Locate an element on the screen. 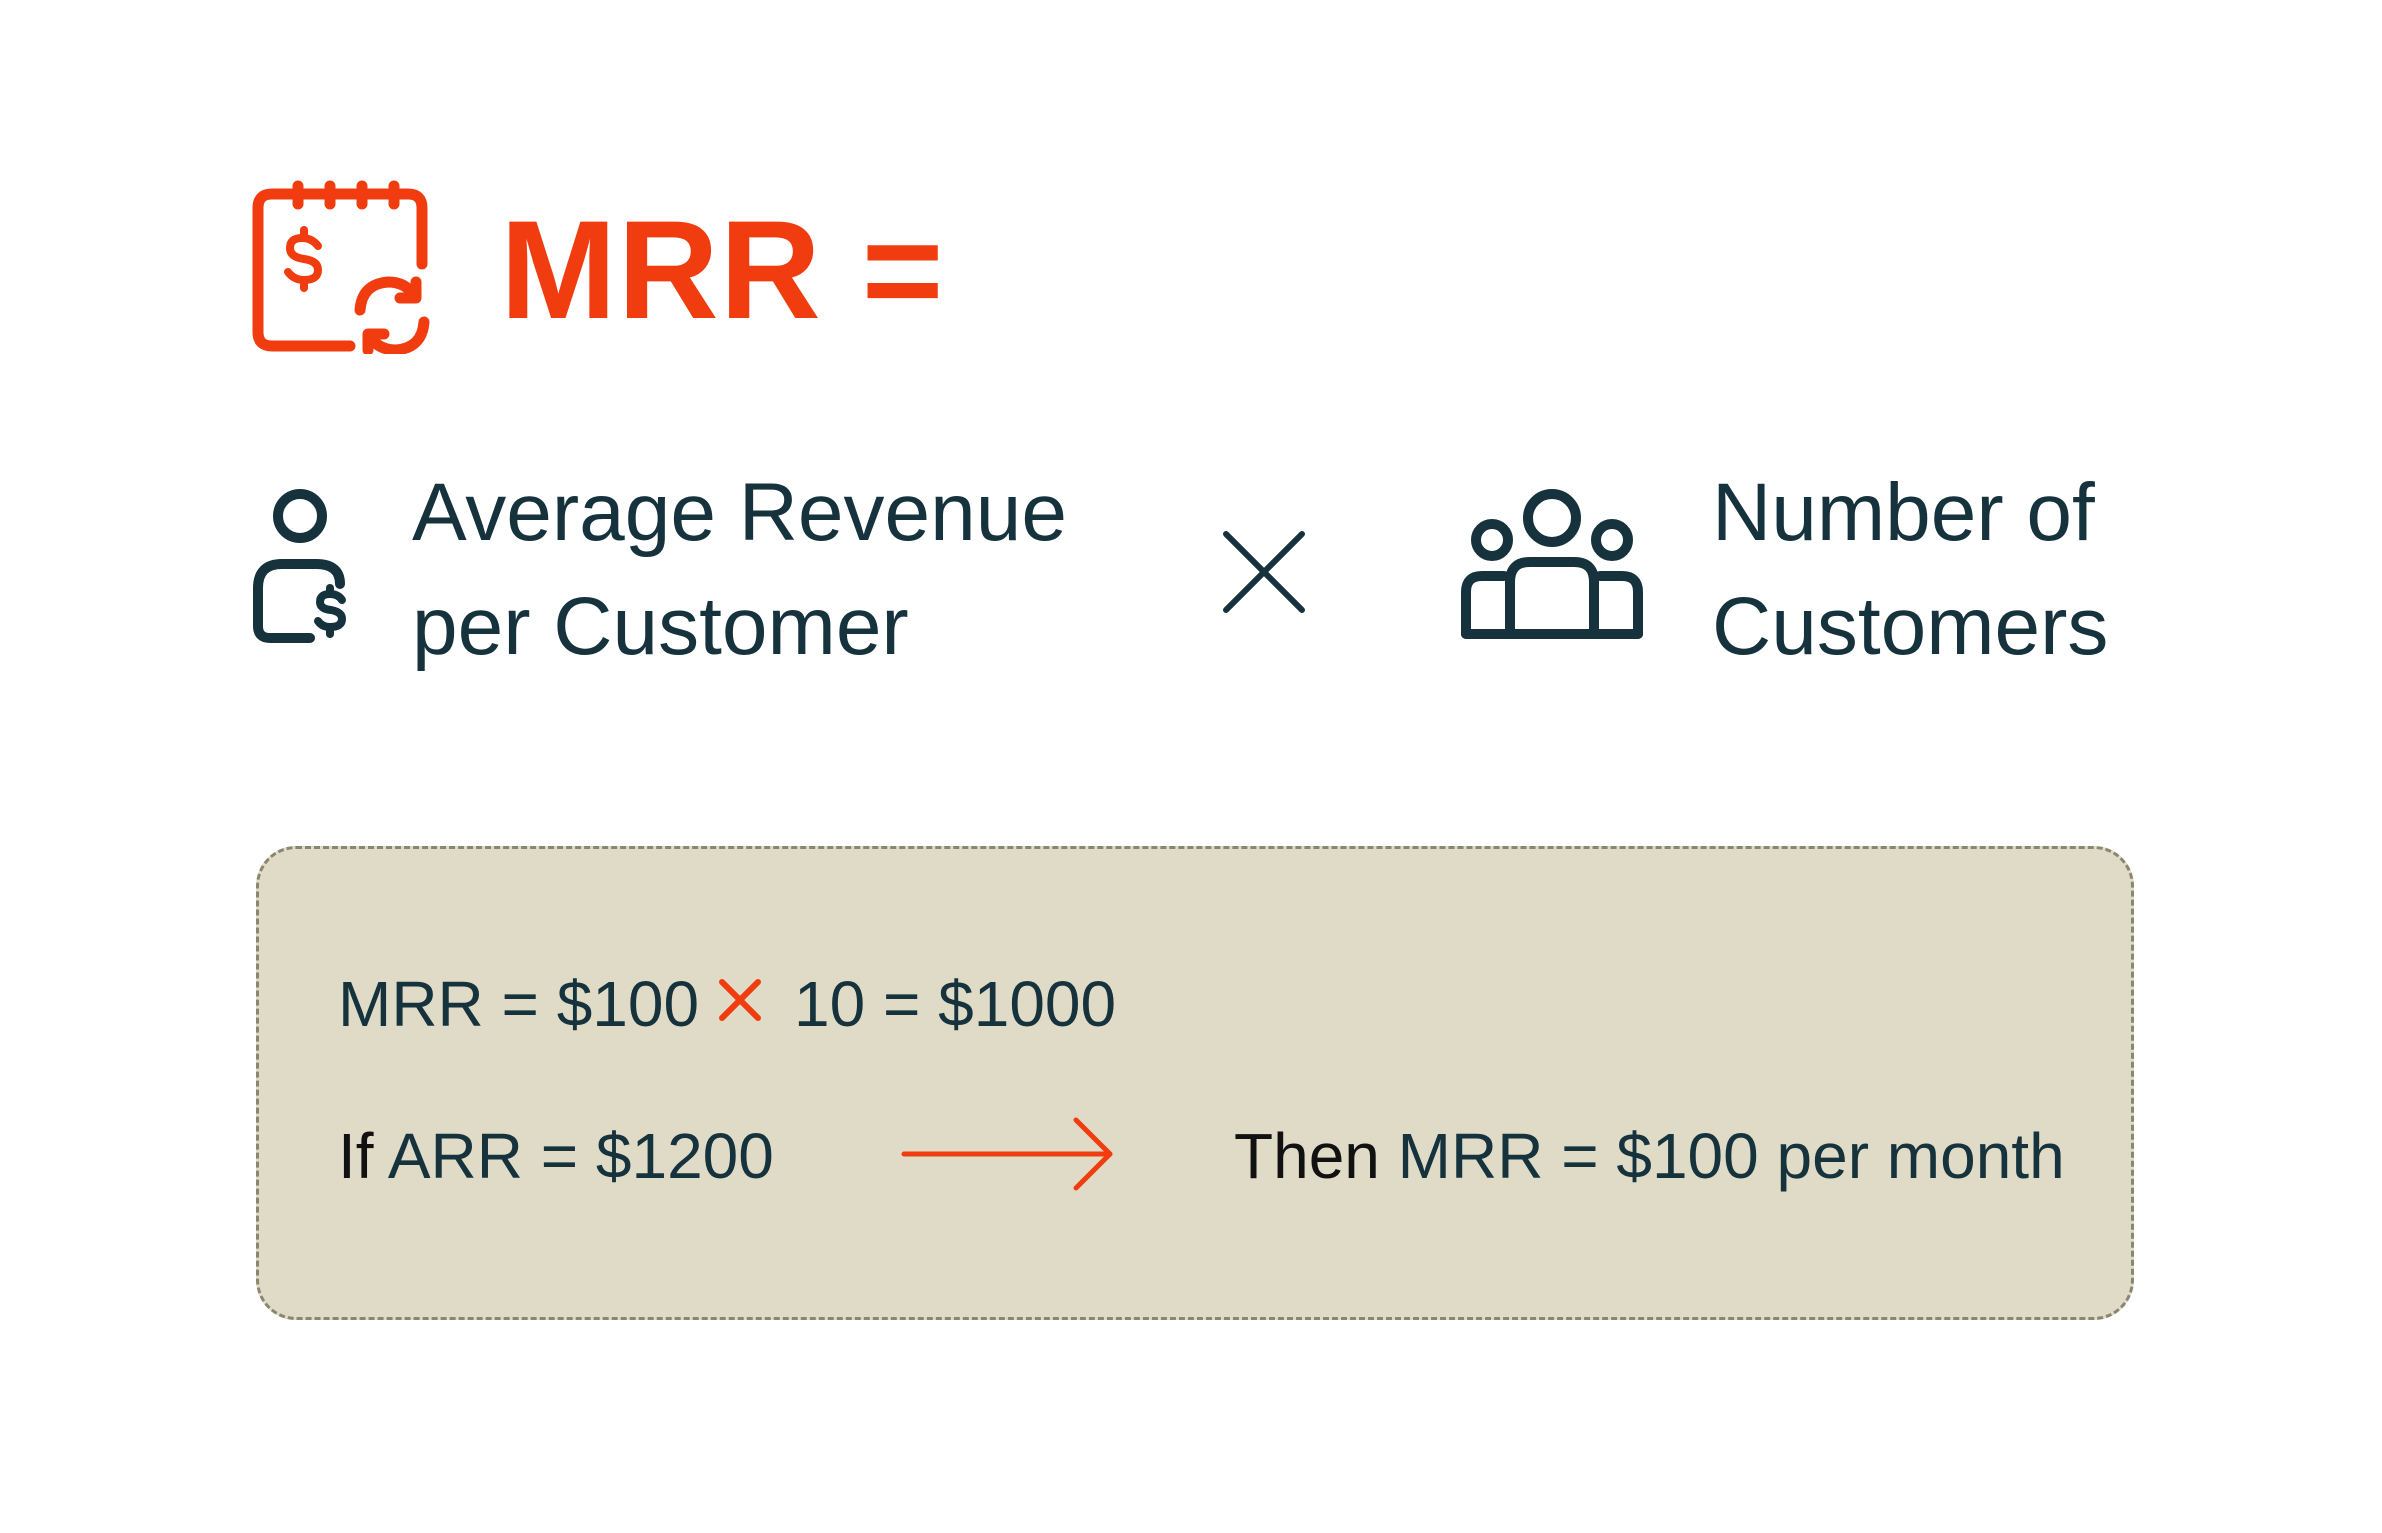  example-line2-then: Then MRR = $100 per month is located at coordinates (1649, 1156).